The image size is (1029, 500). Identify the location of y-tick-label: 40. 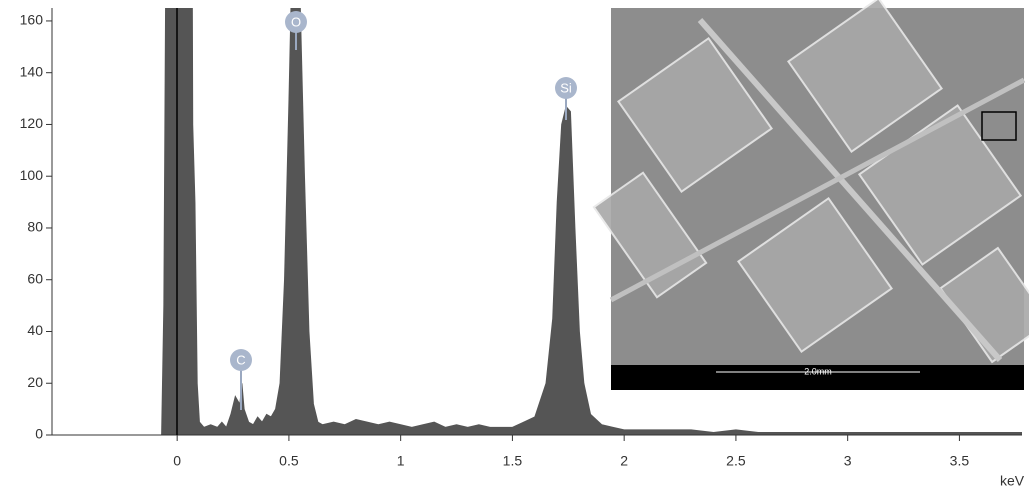
(35, 330).